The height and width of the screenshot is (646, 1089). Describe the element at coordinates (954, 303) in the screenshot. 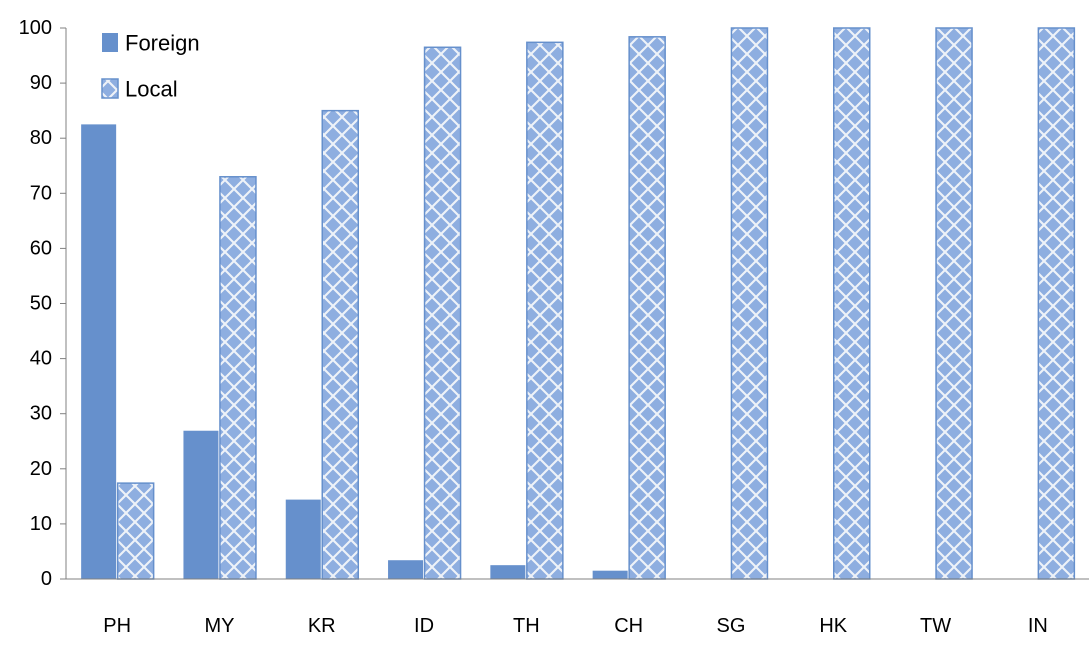

I see `bar-local-tw` at that location.